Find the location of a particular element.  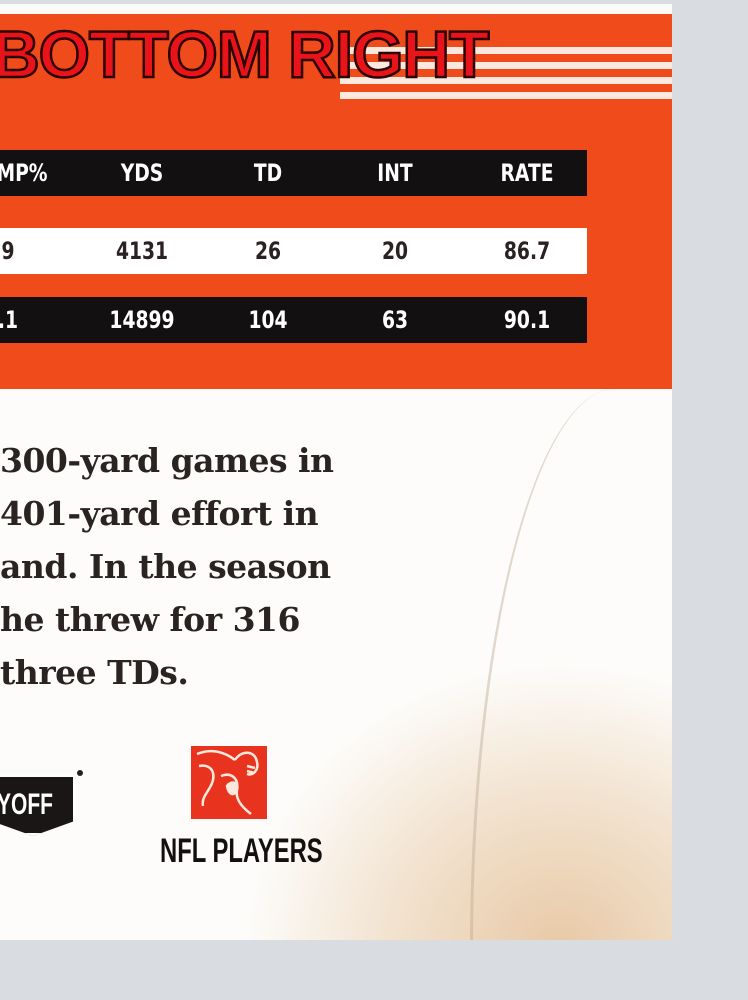

bio-line: 300-yard games in is located at coordinates (167, 460).